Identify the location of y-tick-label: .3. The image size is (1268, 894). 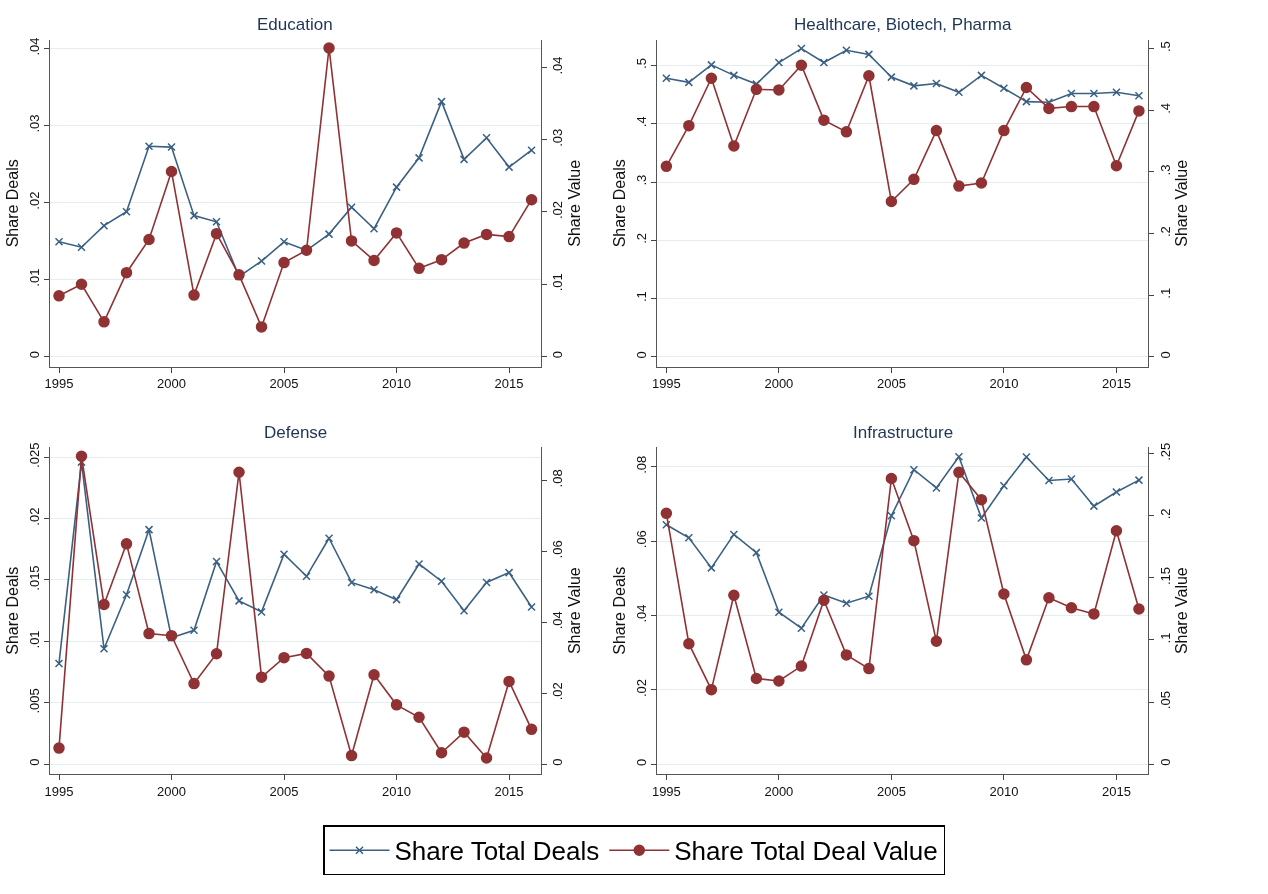
(642, 180).